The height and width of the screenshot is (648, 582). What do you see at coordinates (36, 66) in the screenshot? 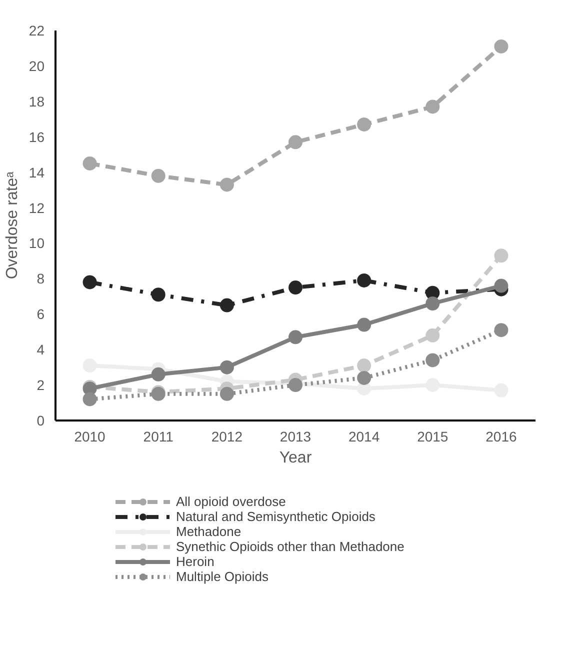
I see `y-tick-label: 20` at bounding box center [36, 66].